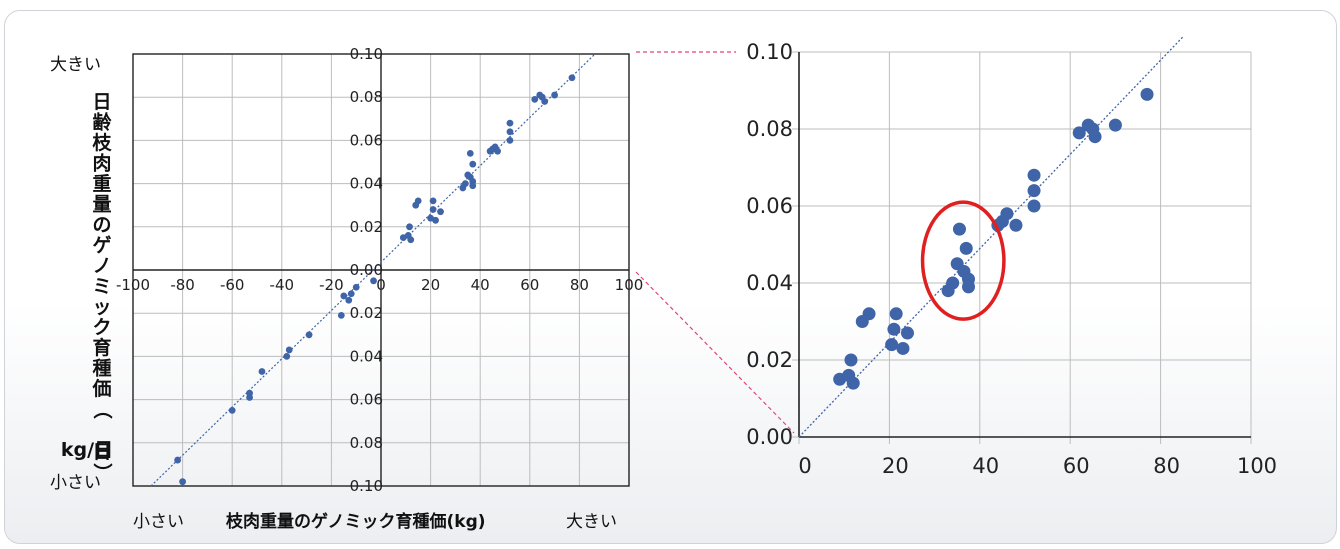 This screenshot has width=1340, height=549. I want to click on y-title-char: の, so click(101, 225).